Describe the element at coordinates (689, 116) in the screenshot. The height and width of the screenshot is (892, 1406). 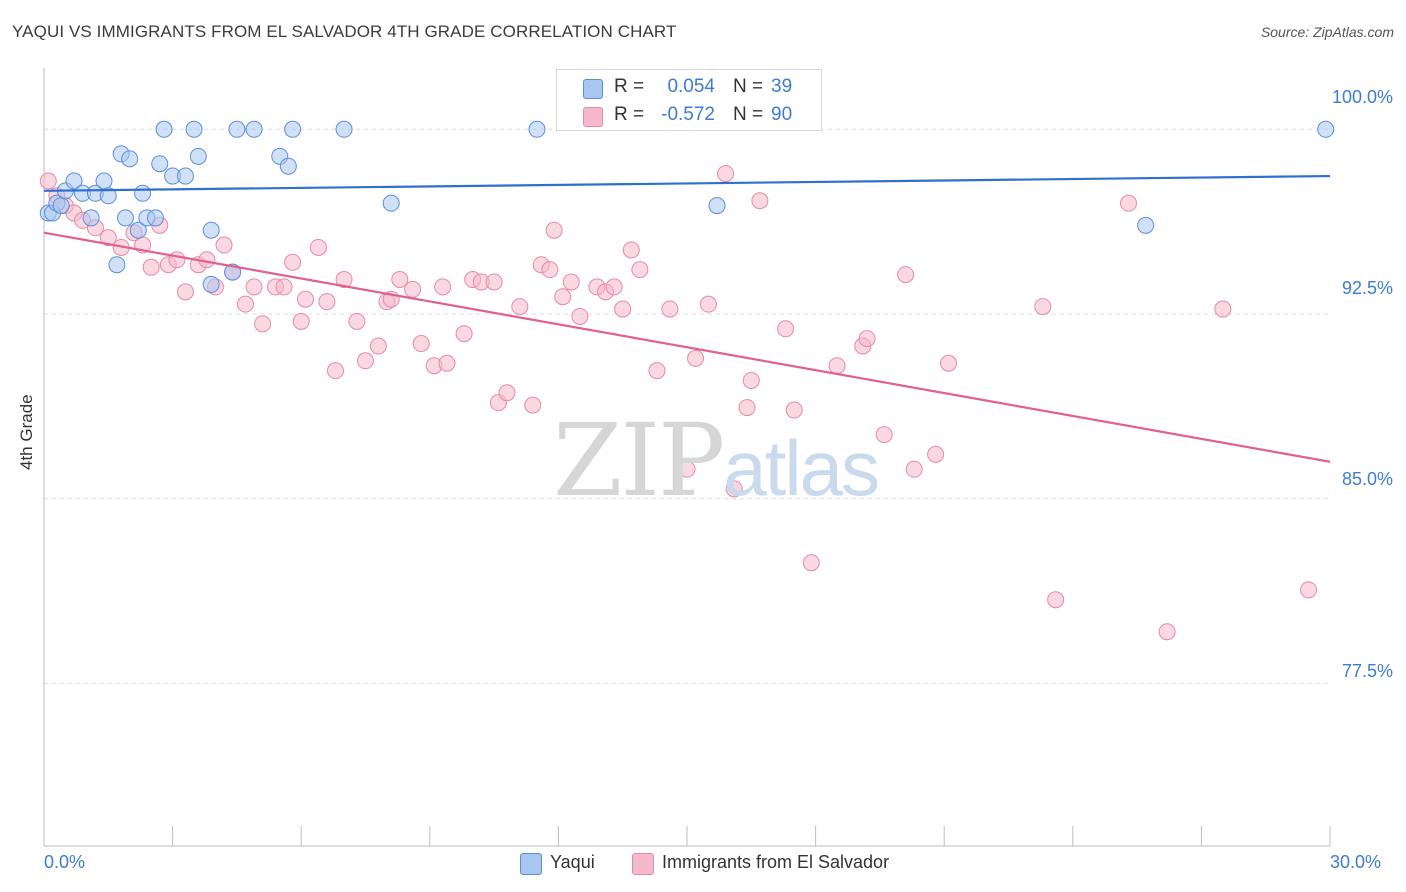
I see `legend-row-el-salvador: R = -0.572 N = 90` at that location.